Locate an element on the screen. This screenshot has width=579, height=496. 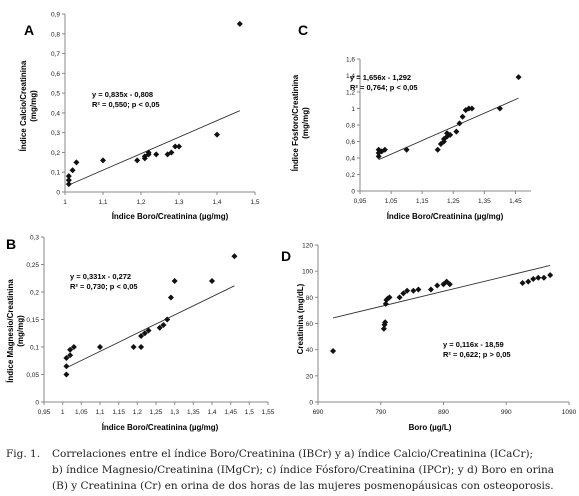
chart-b-y-tick-label: 0,3 is located at coordinates (34, 238).